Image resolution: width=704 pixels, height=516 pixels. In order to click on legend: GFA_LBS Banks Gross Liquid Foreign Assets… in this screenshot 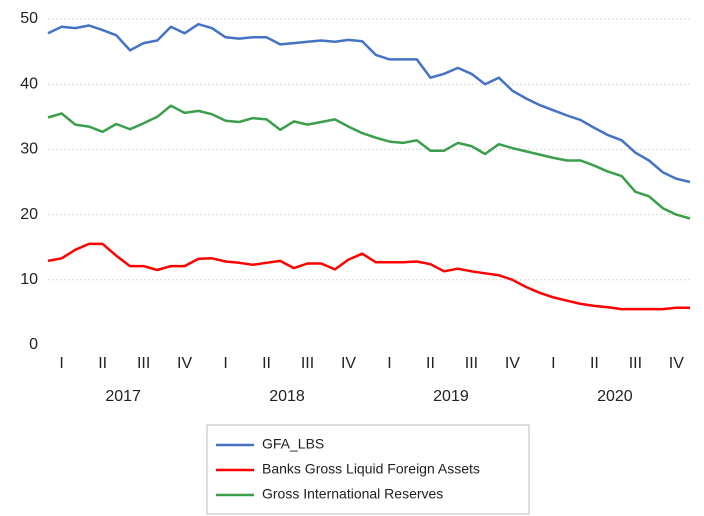, I will do `click(348, 469)`.